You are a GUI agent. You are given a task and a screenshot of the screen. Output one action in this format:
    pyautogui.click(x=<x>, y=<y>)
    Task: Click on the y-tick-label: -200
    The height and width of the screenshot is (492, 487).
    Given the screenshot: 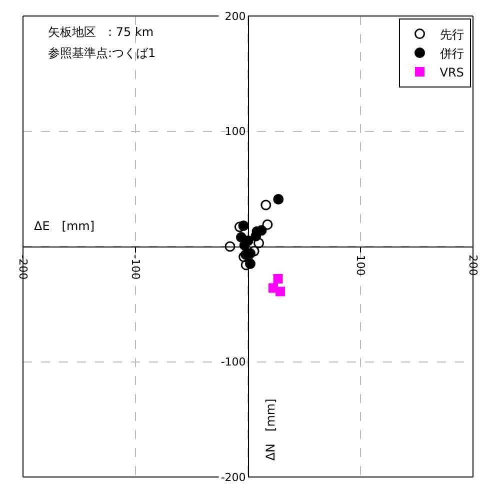 What is the action you would take?
    pyautogui.click(x=233, y=477)
    